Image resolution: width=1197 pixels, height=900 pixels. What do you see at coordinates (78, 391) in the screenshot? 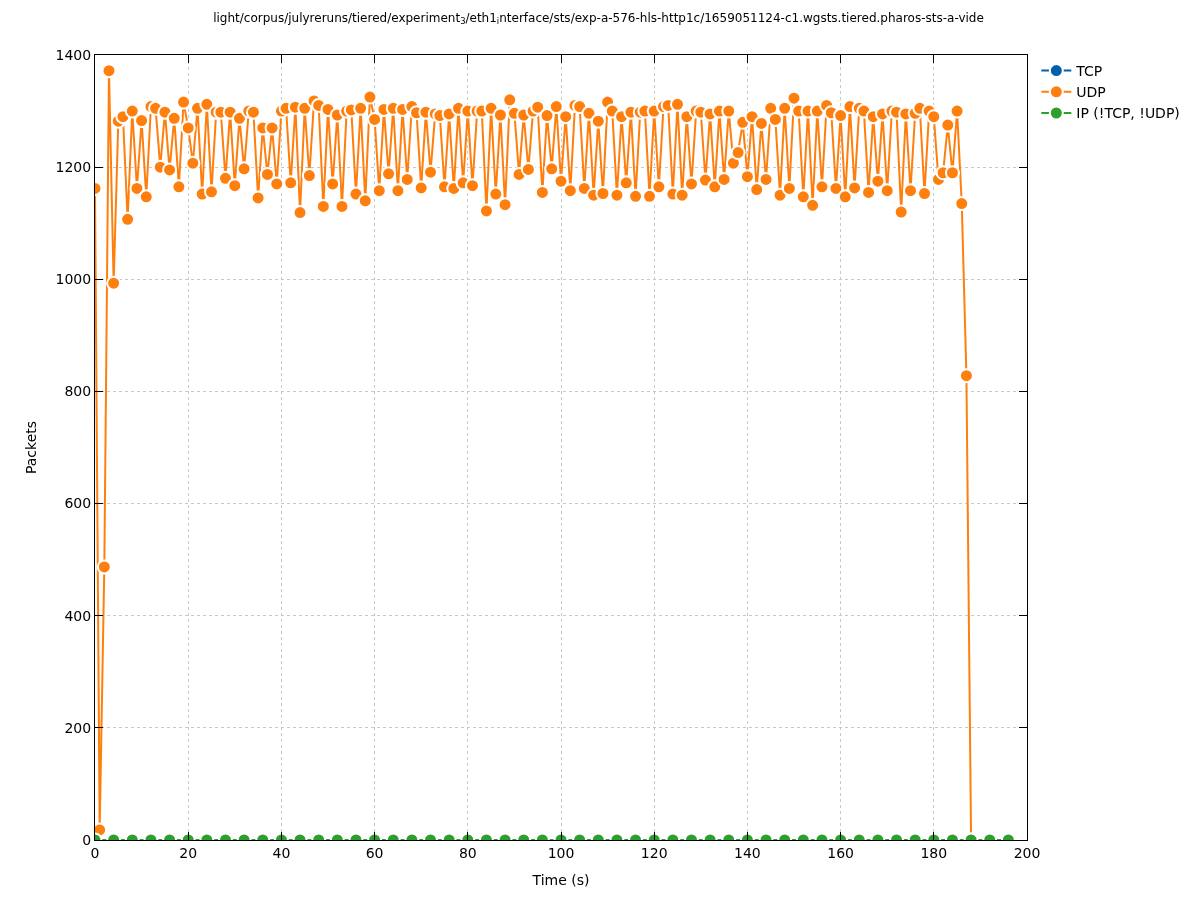
I see `y-tick-label: 800` at bounding box center [78, 391].